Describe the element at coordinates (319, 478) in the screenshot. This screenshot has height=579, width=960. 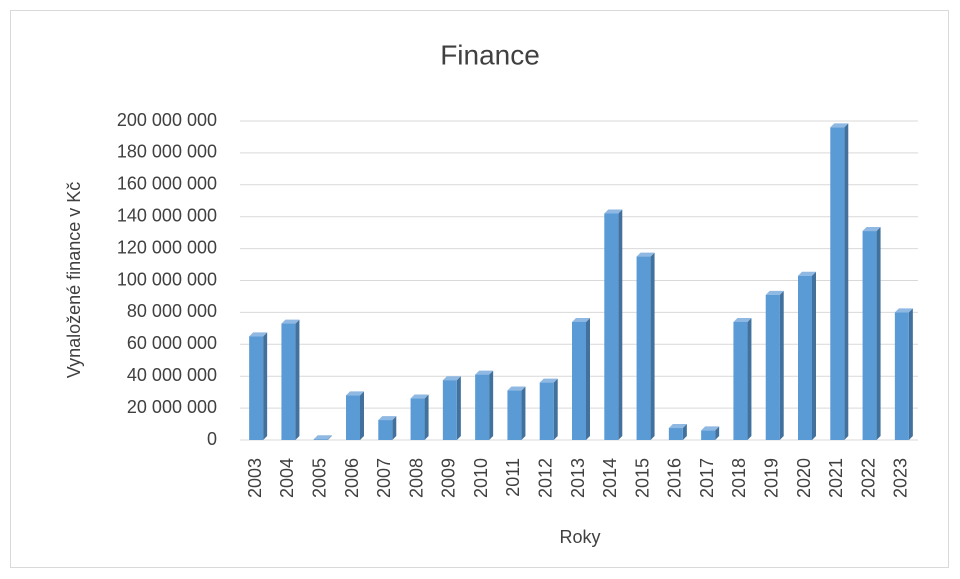
I see `x-tick-label: 2005` at that location.